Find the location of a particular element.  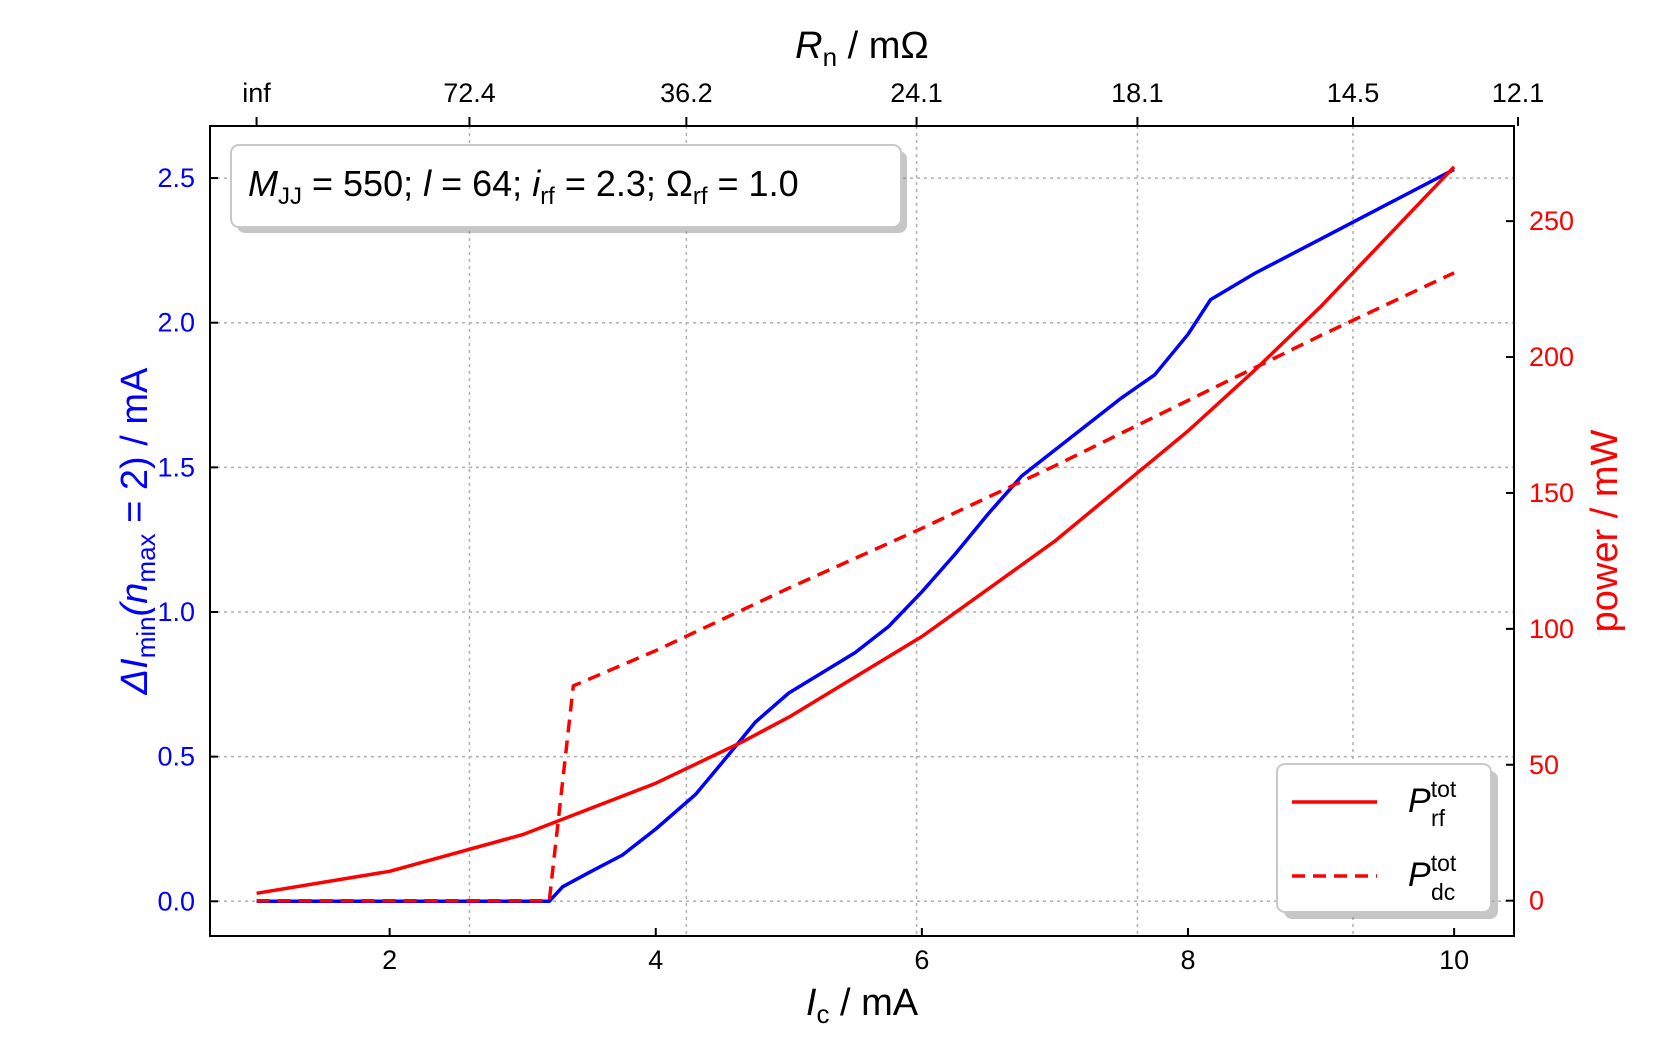

y-left-axis-label: ΔImin(nmax = 2) / mA is located at coordinates (137, 531).